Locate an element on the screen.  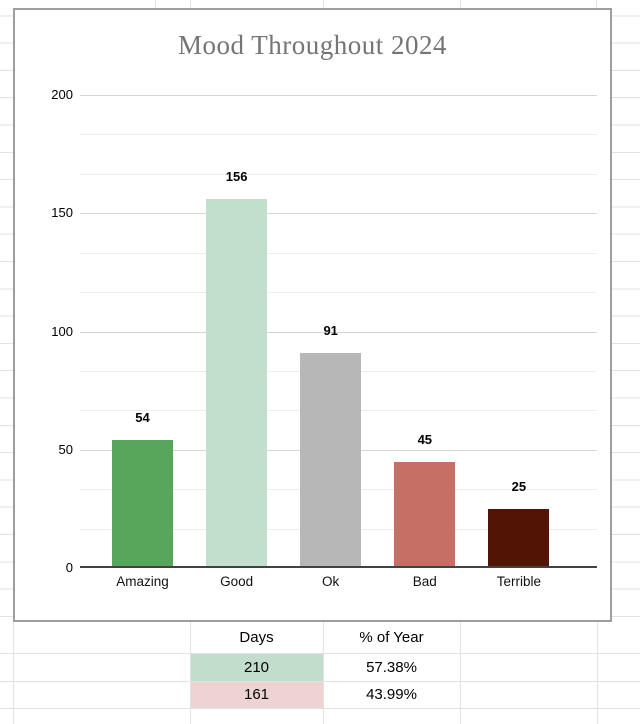
cell-good-percent: 57.38% is located at coordinates (391, 667).